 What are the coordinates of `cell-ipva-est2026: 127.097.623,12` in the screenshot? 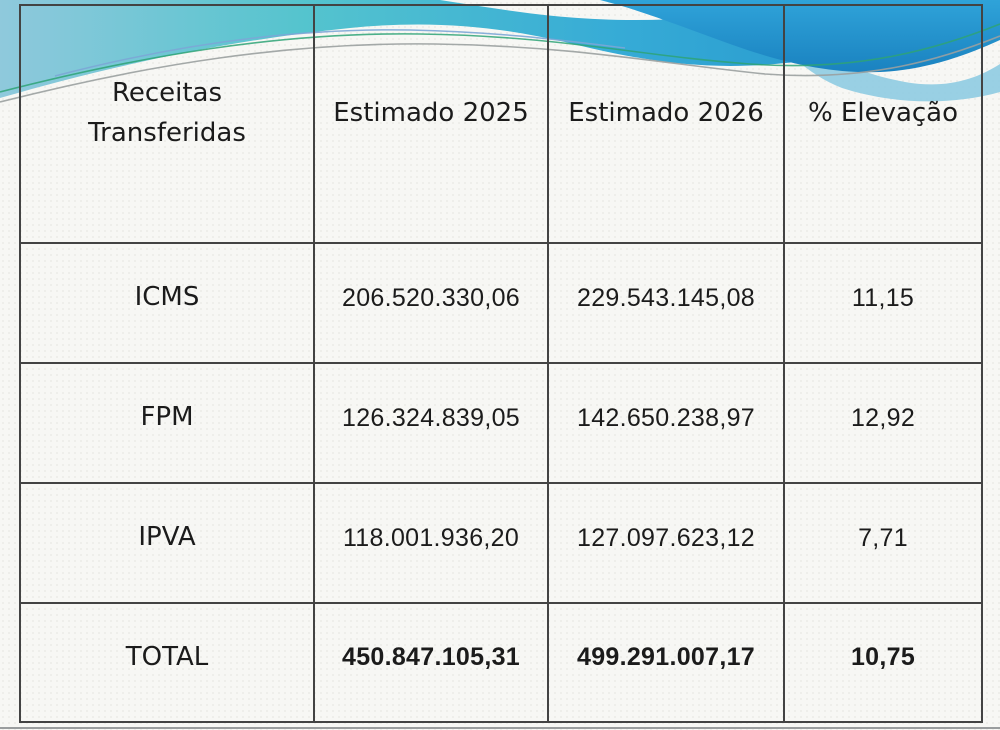 It's located at (667, 544).